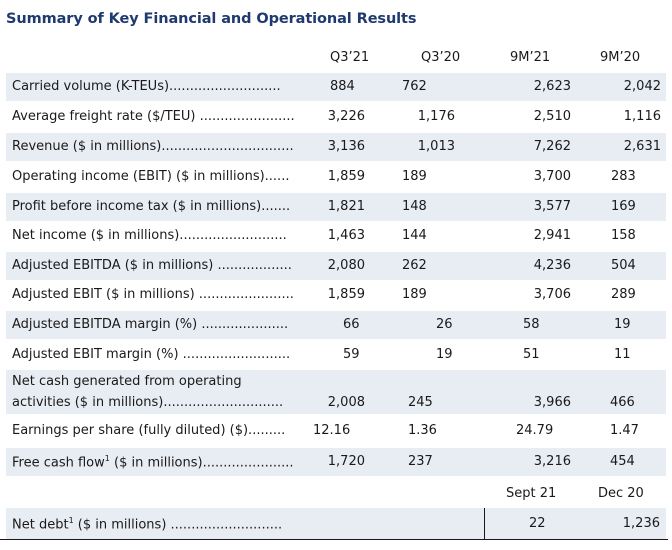 Image resolution: width=672 pixels, height=550 pixels. Describe the element at coordinates (623, 294) in the screenshot. I see `cell-9m-20: 289` at that location.